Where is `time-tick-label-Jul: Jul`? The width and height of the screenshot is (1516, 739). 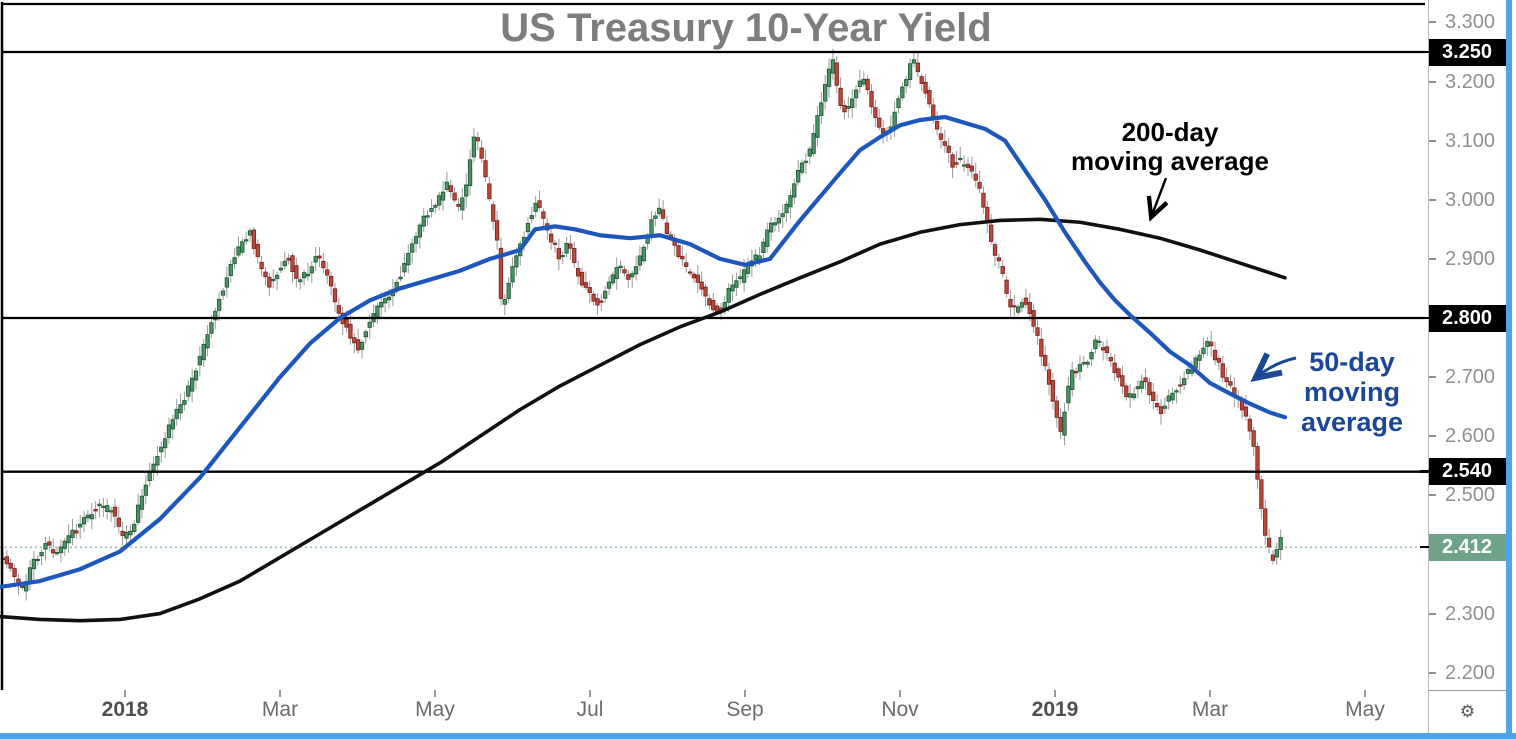
time-tick-label-Jul: Jul is located at coordinates (590, 709).